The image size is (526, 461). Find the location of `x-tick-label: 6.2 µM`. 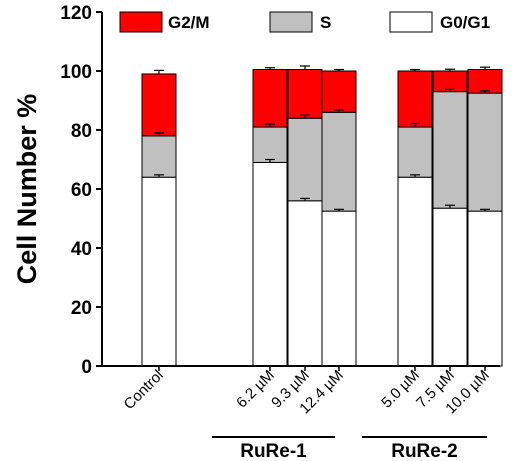

x-tick-label: 6.2 µM is located at coordinates (255, 389).